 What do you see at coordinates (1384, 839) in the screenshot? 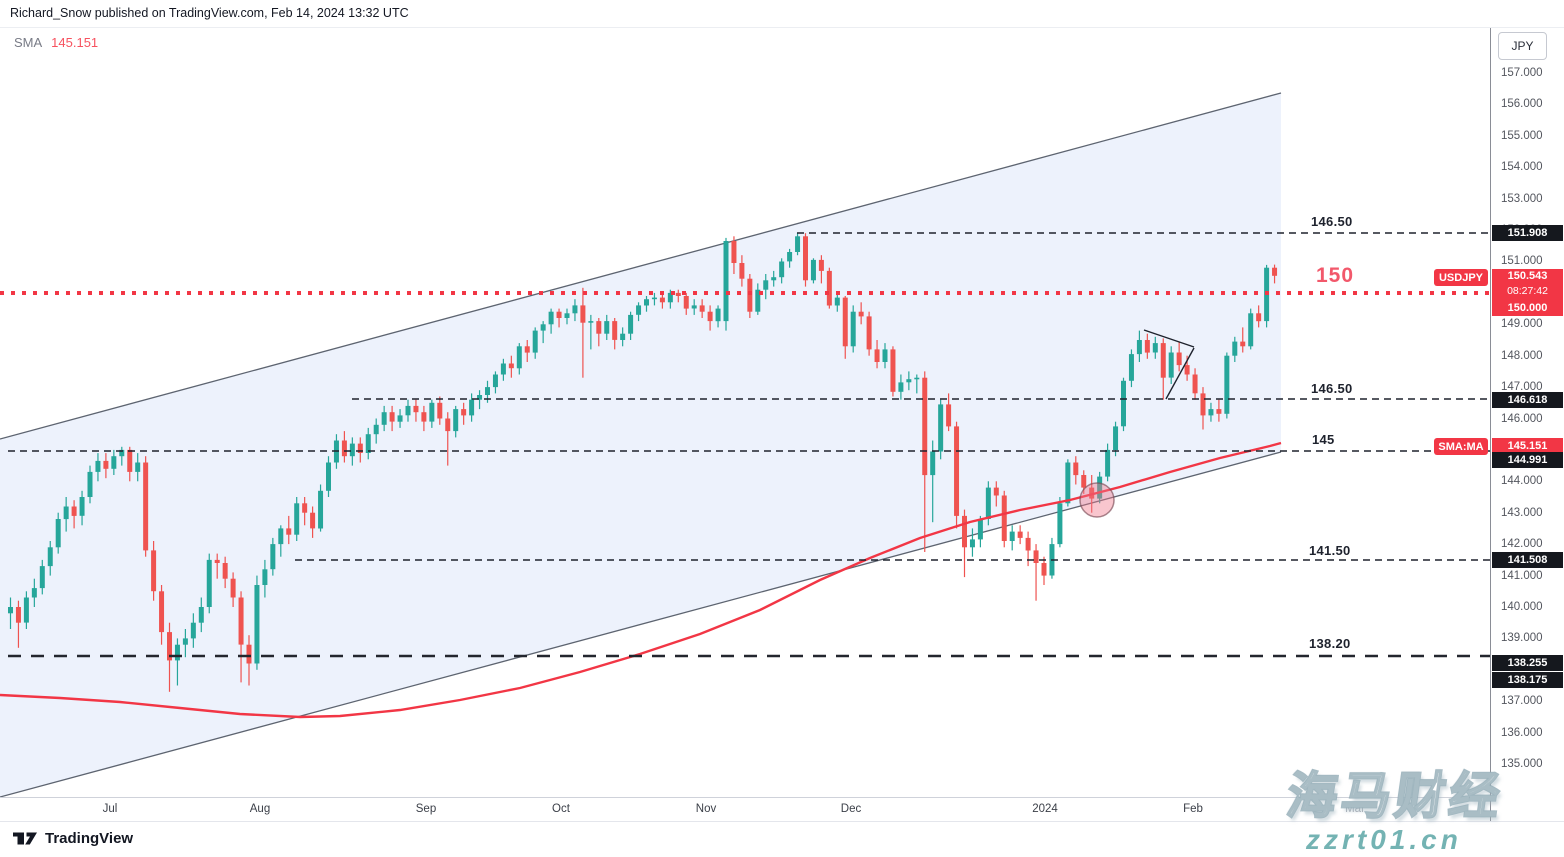
I see `watermark-site-url: zzrt01.cn` at bounding box center [1384, 839].